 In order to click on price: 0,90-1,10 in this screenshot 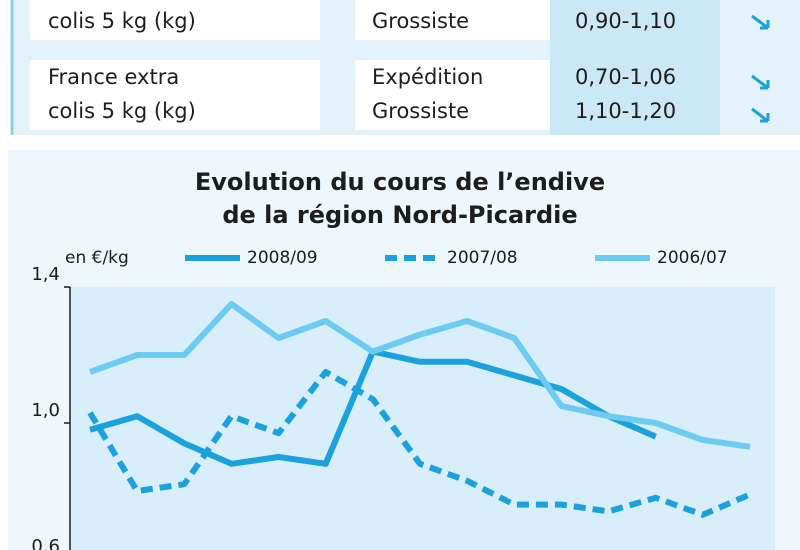, I will do `click(625, 21)`.